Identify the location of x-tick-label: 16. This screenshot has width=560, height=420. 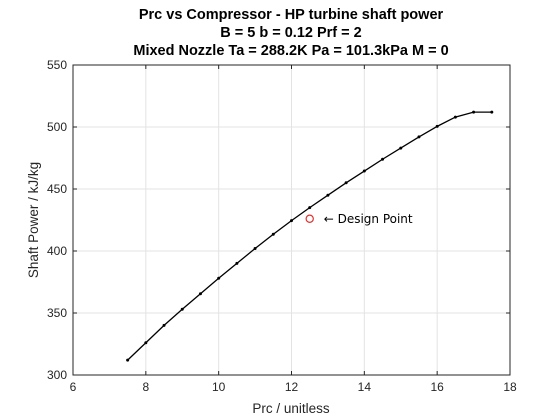
(437, 387).